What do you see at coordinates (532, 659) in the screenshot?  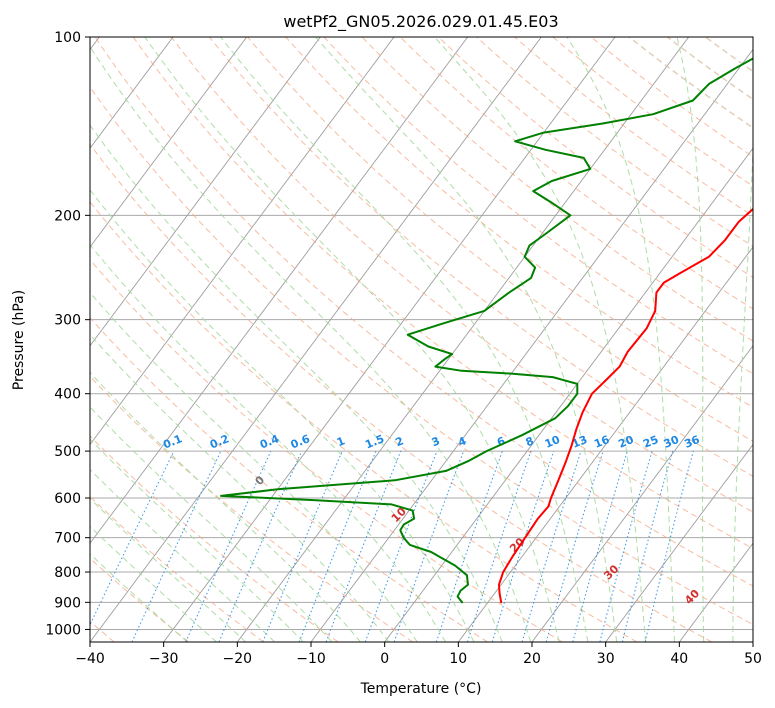 I see `x-tick-label: 20` at bounding box center [532, 659].